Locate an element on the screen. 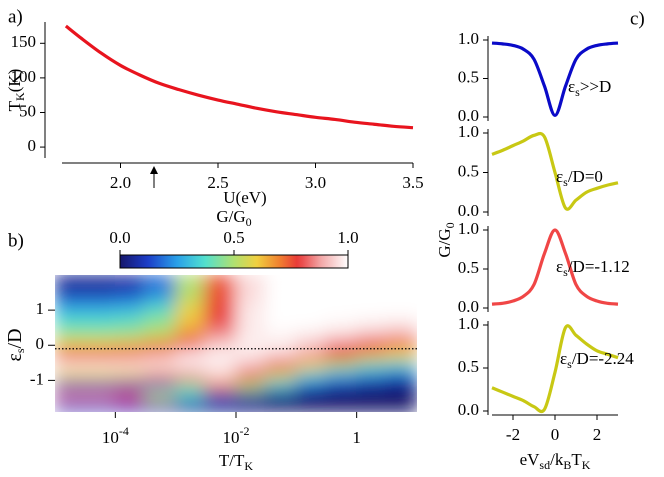  label-part: T/T is located at coordinates (232, 460).